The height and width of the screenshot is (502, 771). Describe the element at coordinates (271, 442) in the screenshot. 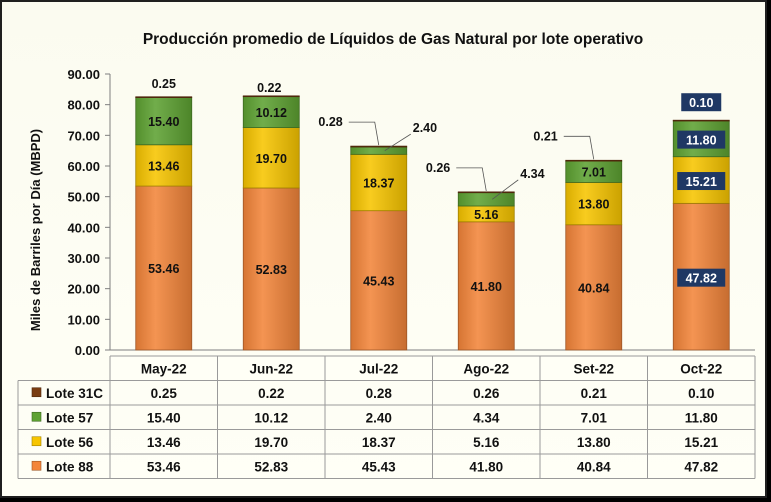

I see `table-cell: 19.70` at that location.